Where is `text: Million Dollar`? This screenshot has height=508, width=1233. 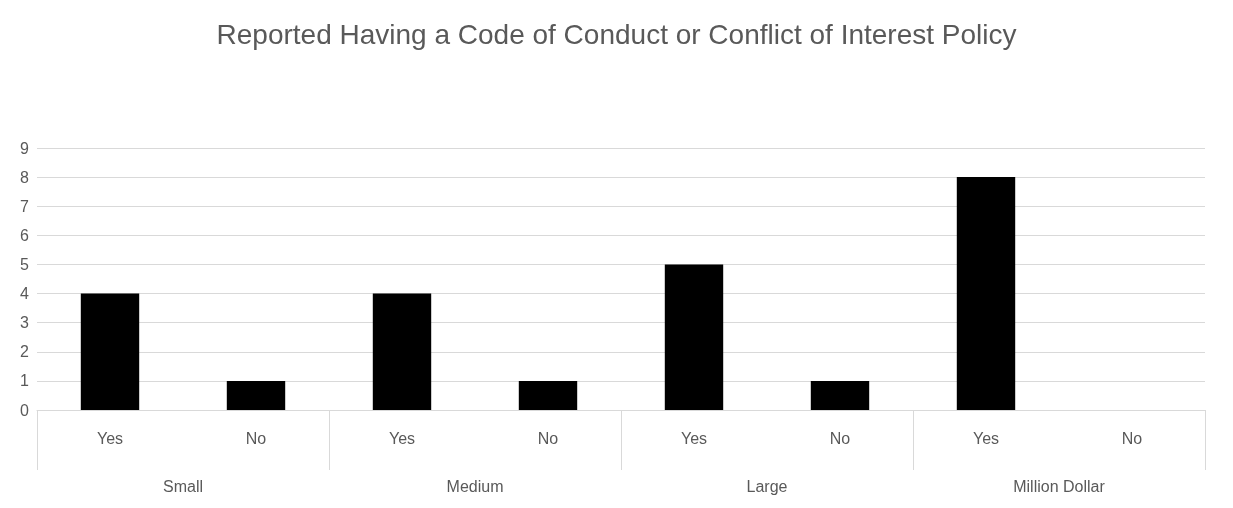 text: Million Dollar is located at coordinates (1059, 486).